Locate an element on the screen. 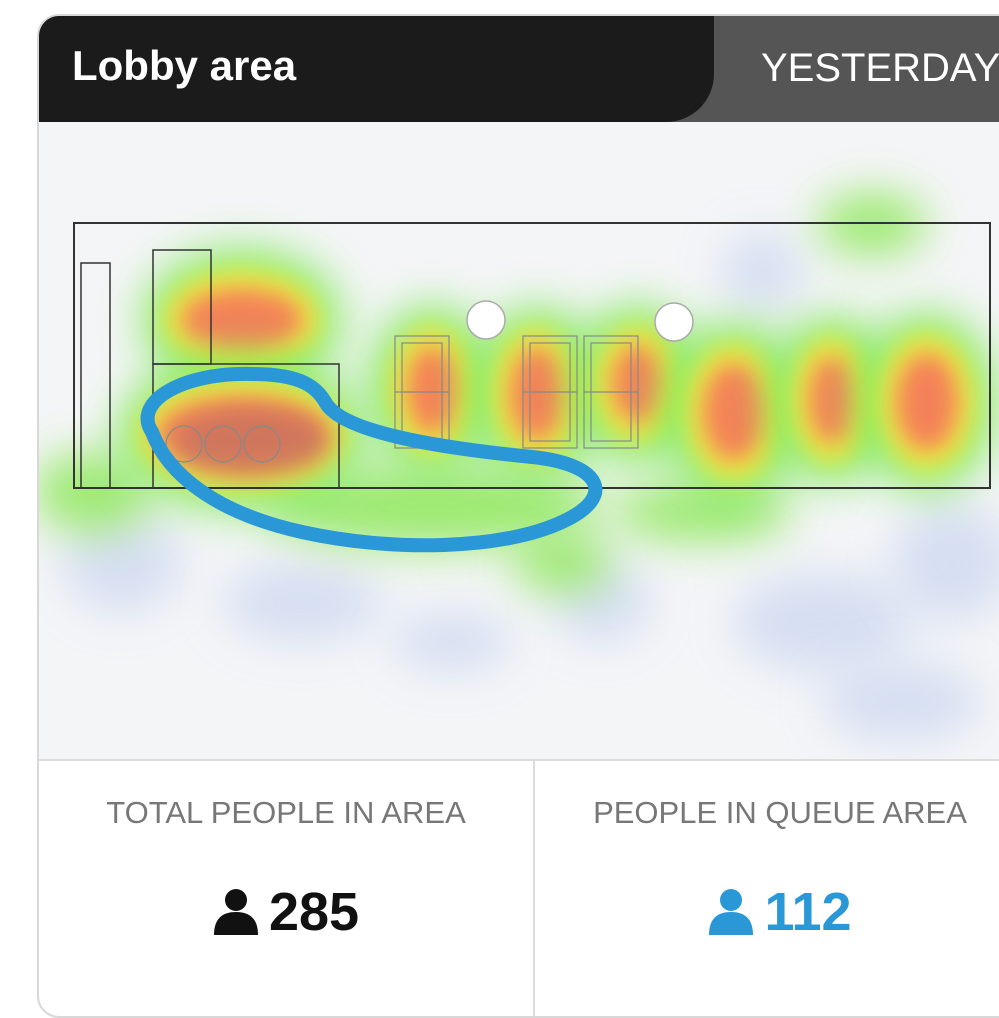  period-label: YESTERDAY is located at coordinates (880, 68).